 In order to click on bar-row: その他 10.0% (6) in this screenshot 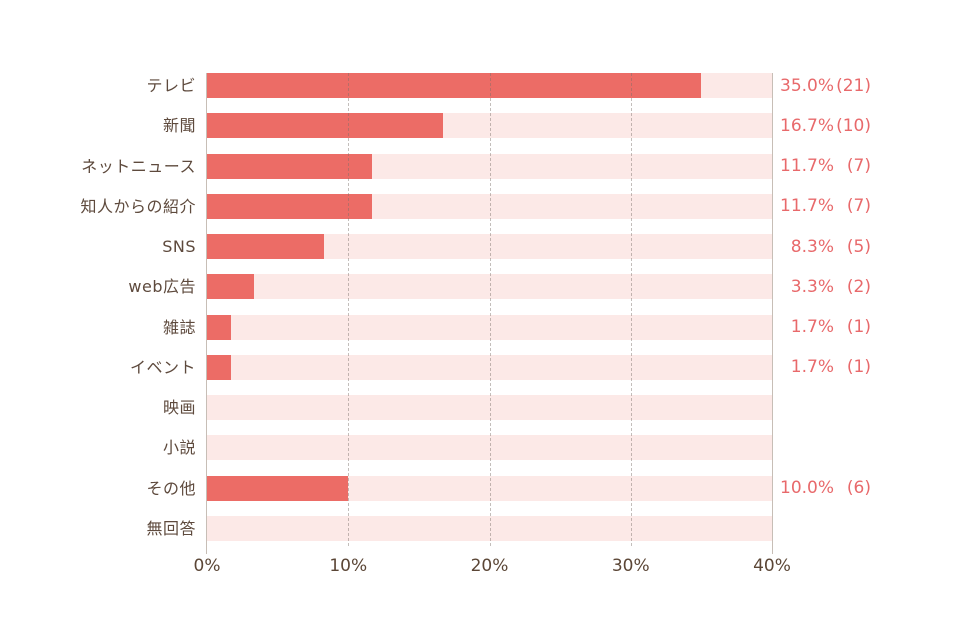, I will do `click(508, 488)`.